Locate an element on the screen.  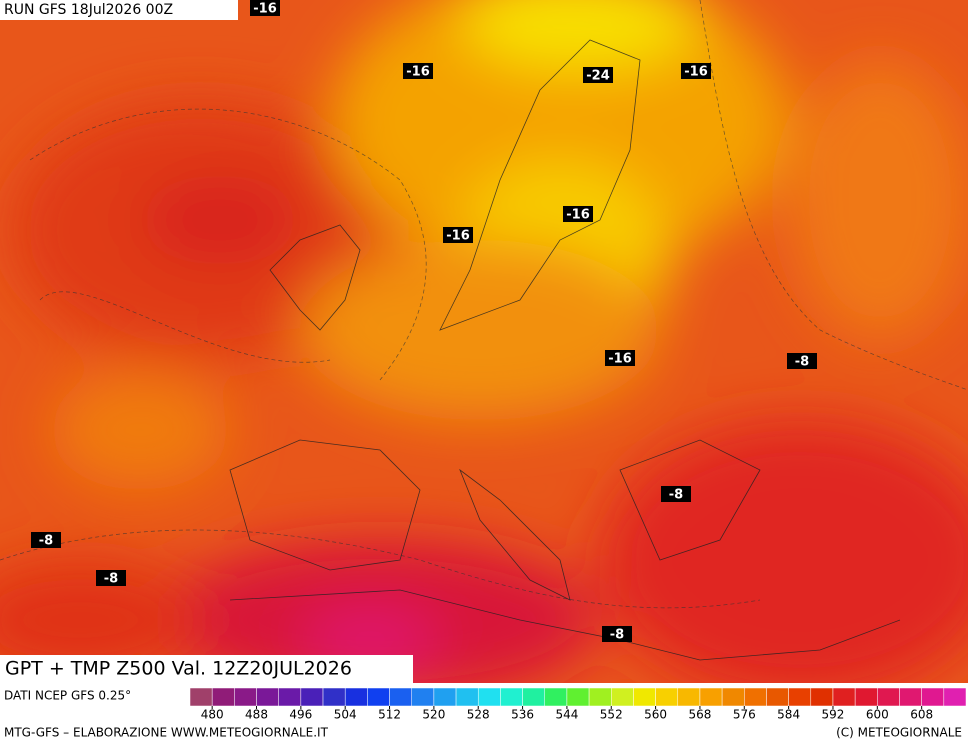
map-title: GPT + TMP Z500 Val. 12Z20JUL2026 is located at coordinates (178, 669).